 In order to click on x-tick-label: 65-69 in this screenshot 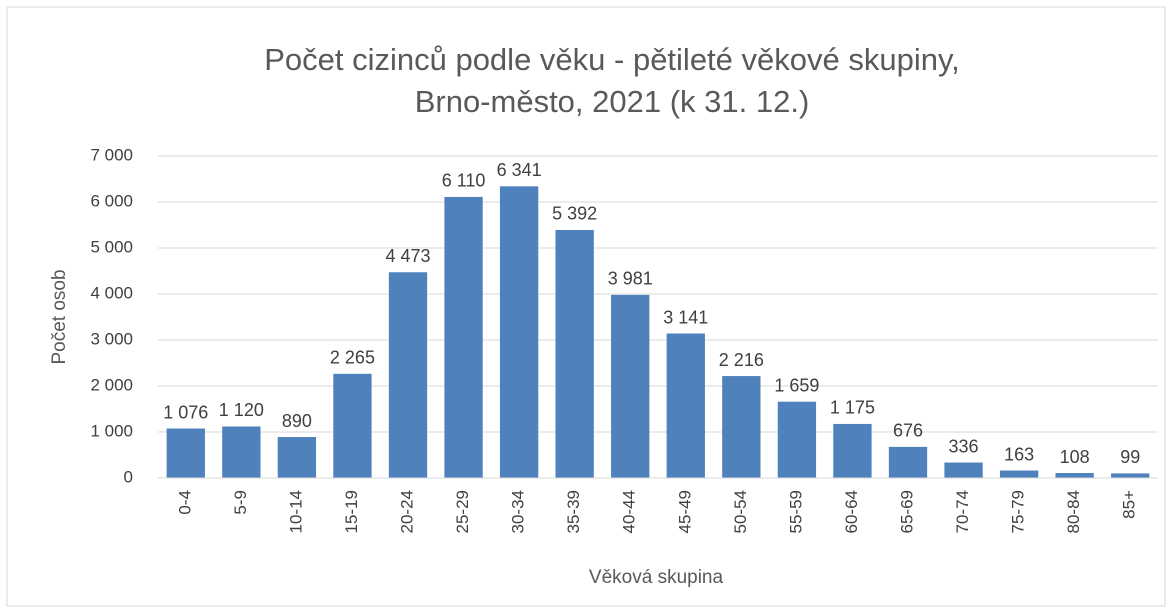, I will do `click(906, 511)`.